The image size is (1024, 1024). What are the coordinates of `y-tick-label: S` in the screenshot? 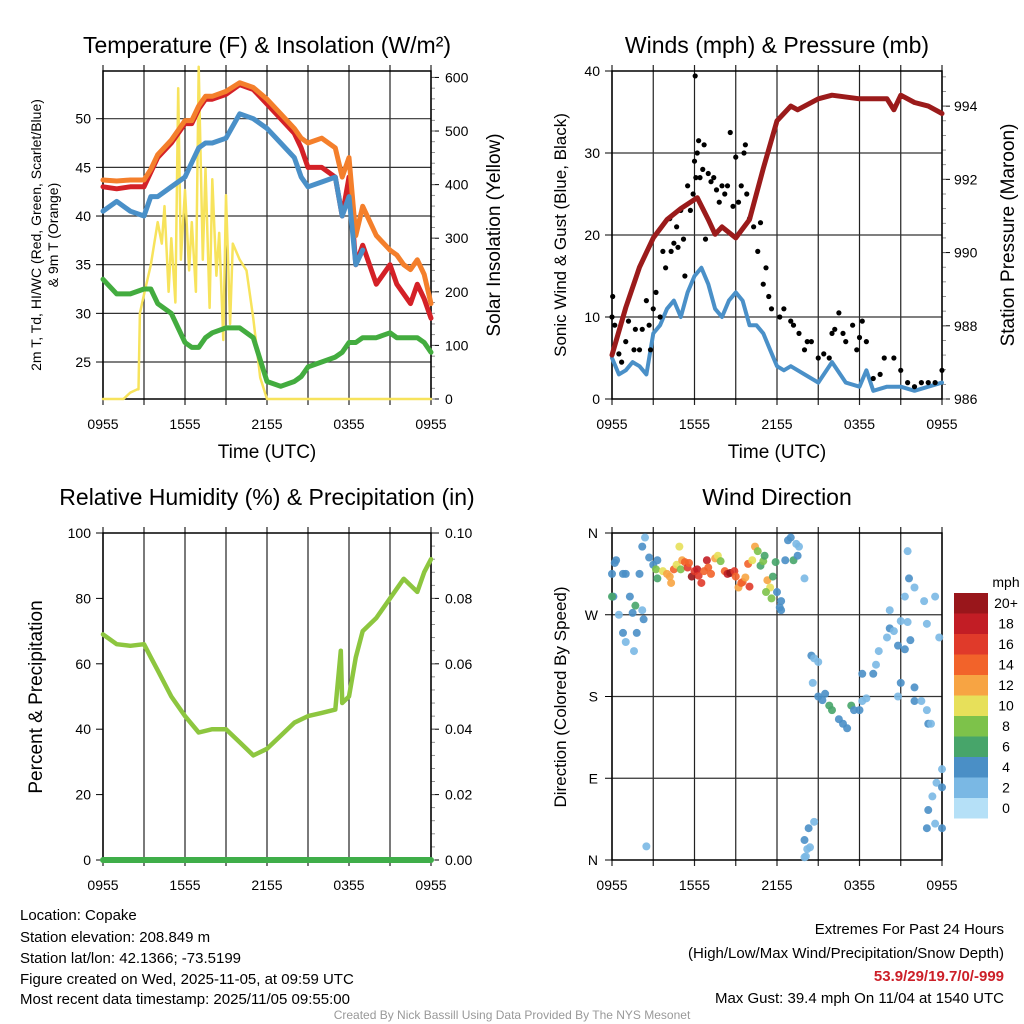 It's located at (593, 697).